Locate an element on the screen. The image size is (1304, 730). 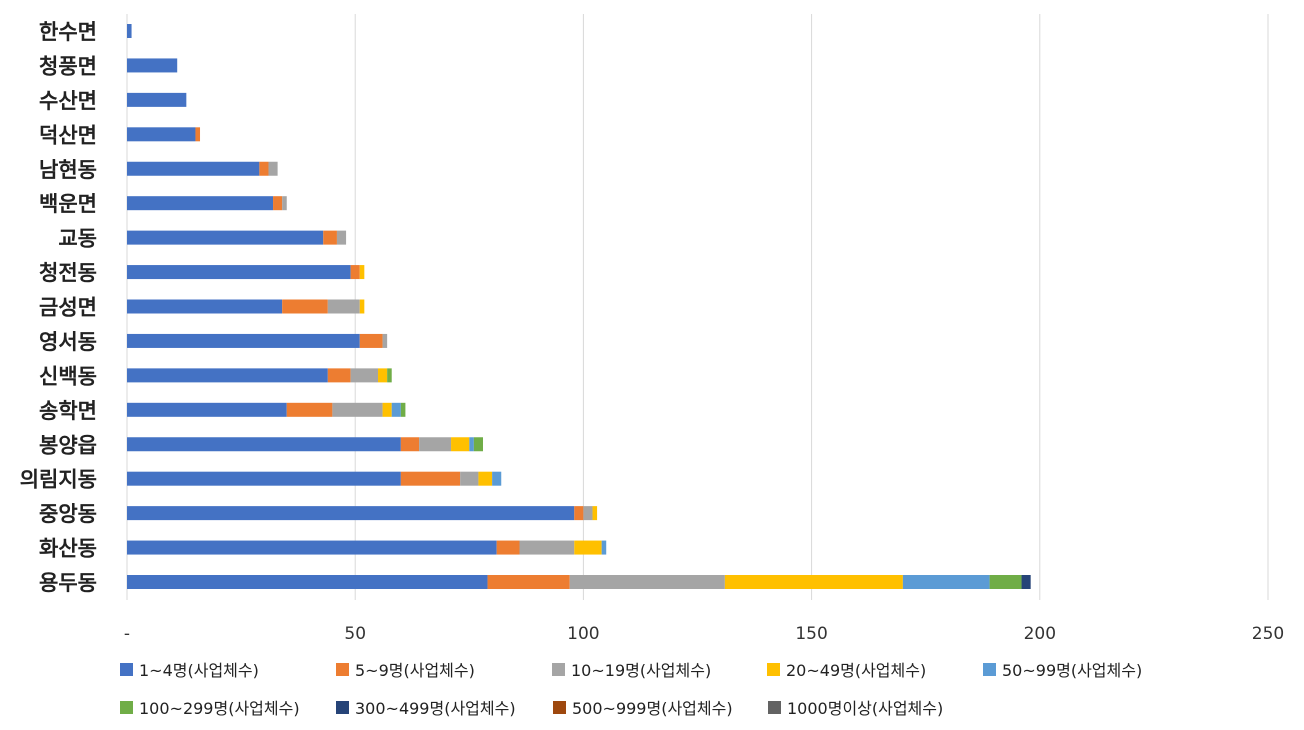
legend-label: 100~299명(사업체수) is located at coordinates (219, 708).